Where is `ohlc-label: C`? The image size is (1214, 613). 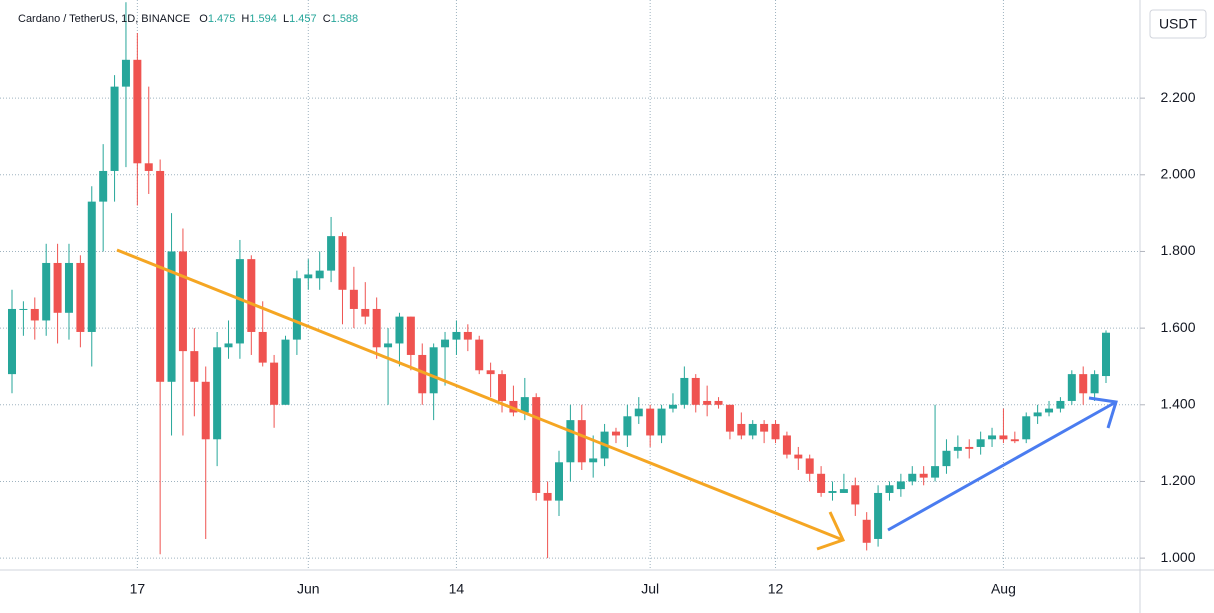
ohlc-label: C is located at coordinates (327, 19).